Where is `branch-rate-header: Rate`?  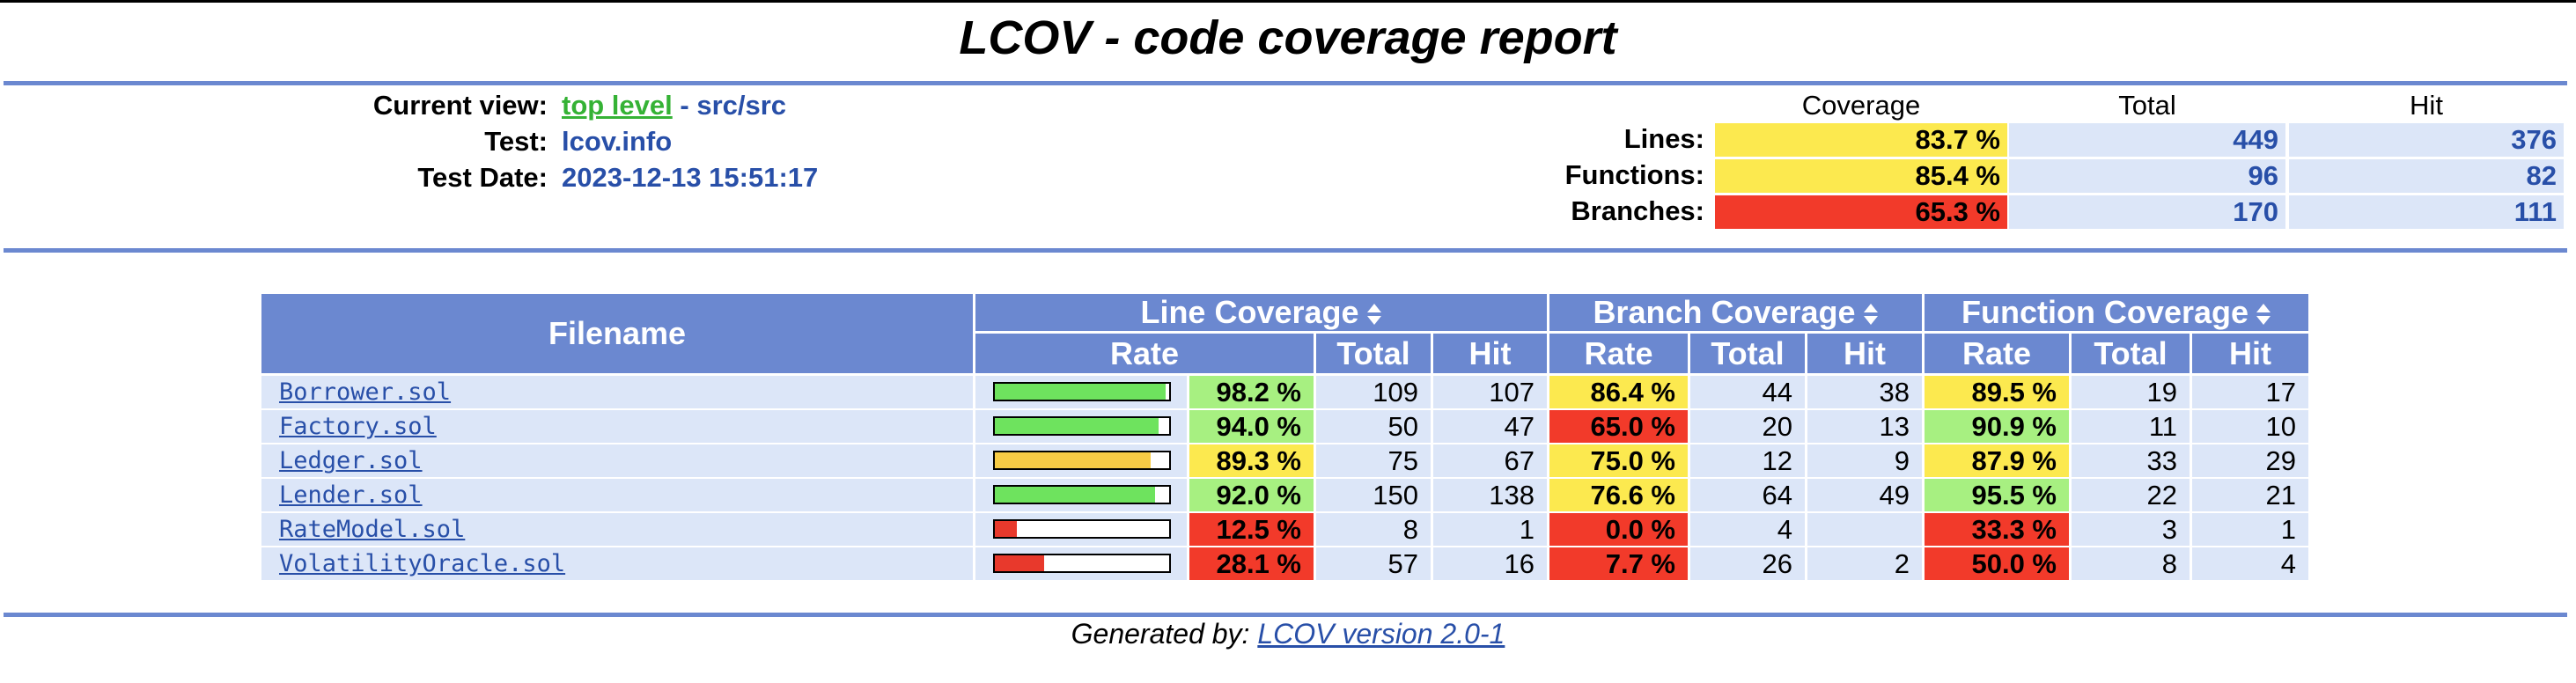 branch-rate-header: Rate is located at coordinates (1619, 353).